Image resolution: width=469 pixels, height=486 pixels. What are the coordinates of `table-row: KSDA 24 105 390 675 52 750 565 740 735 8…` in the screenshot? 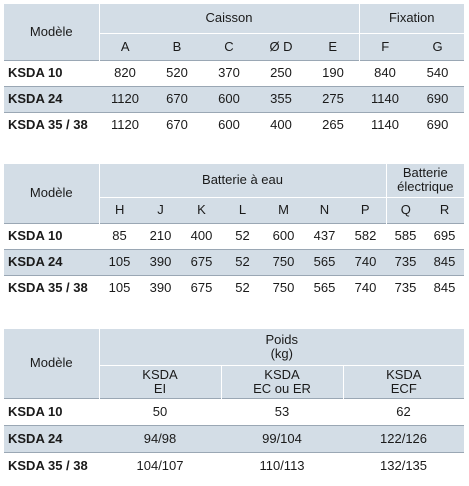 It's located at (234, 262).